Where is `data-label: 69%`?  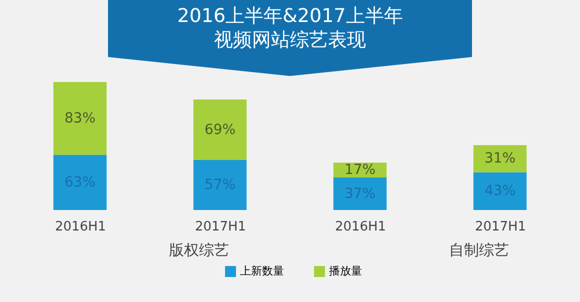 data-label: 69% is located at coordinates (220, 130).